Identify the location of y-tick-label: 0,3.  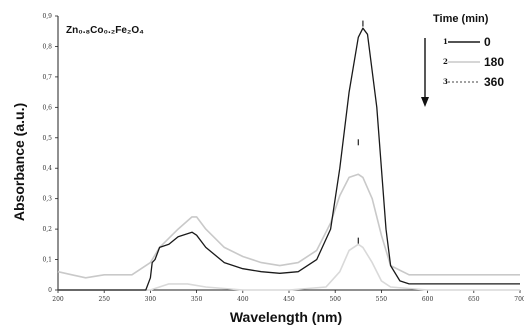
(47, 199).